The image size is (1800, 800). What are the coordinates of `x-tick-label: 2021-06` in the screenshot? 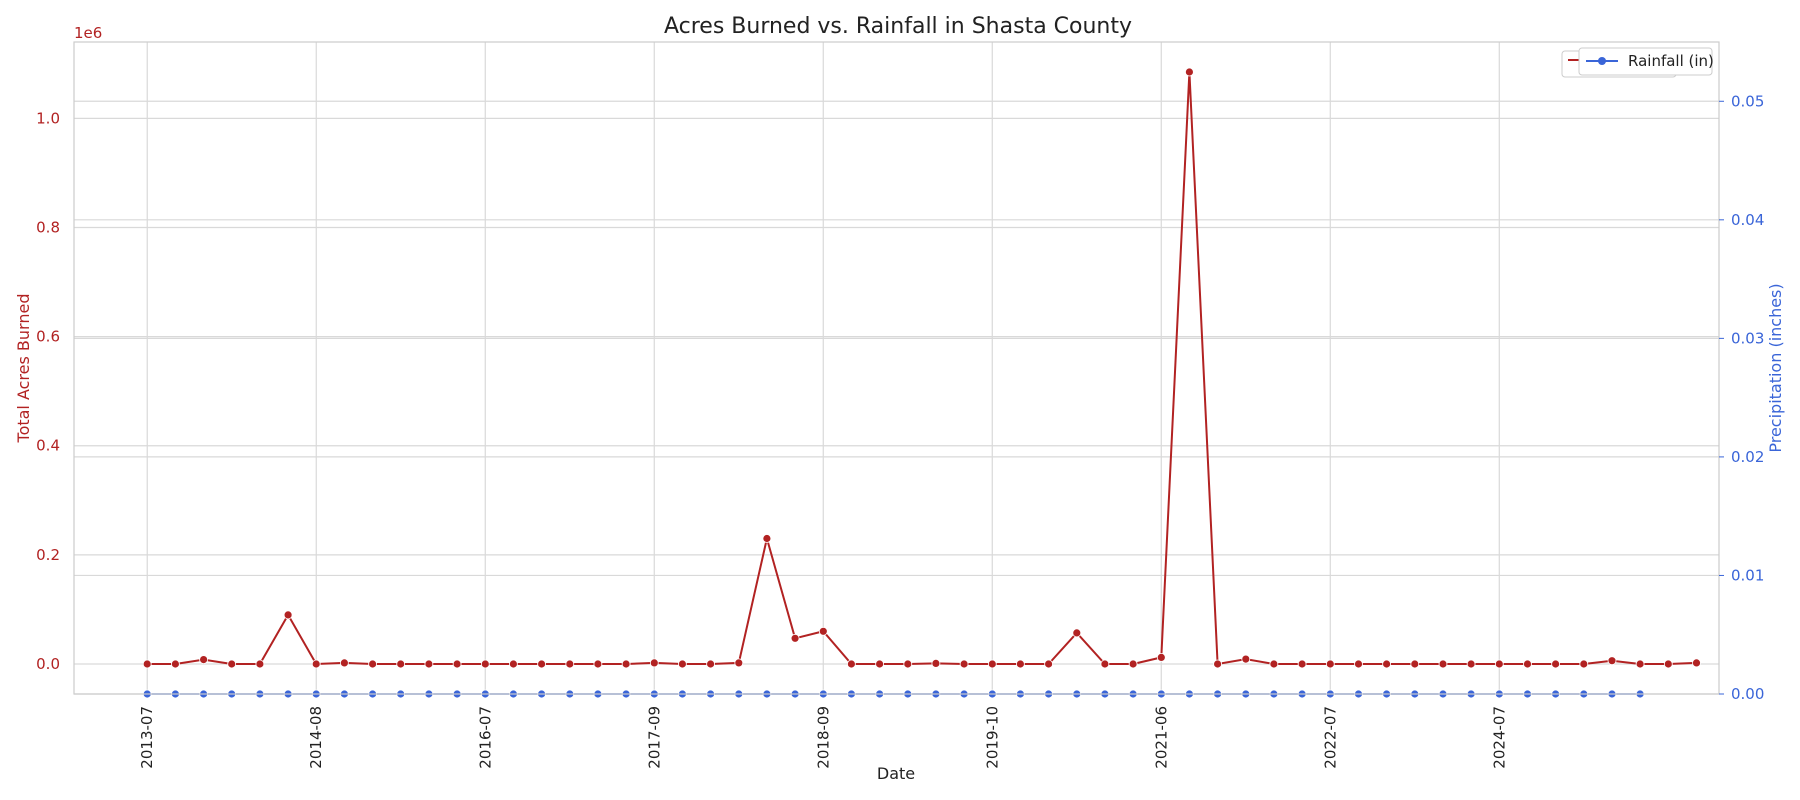 It's located at (1161, 737).